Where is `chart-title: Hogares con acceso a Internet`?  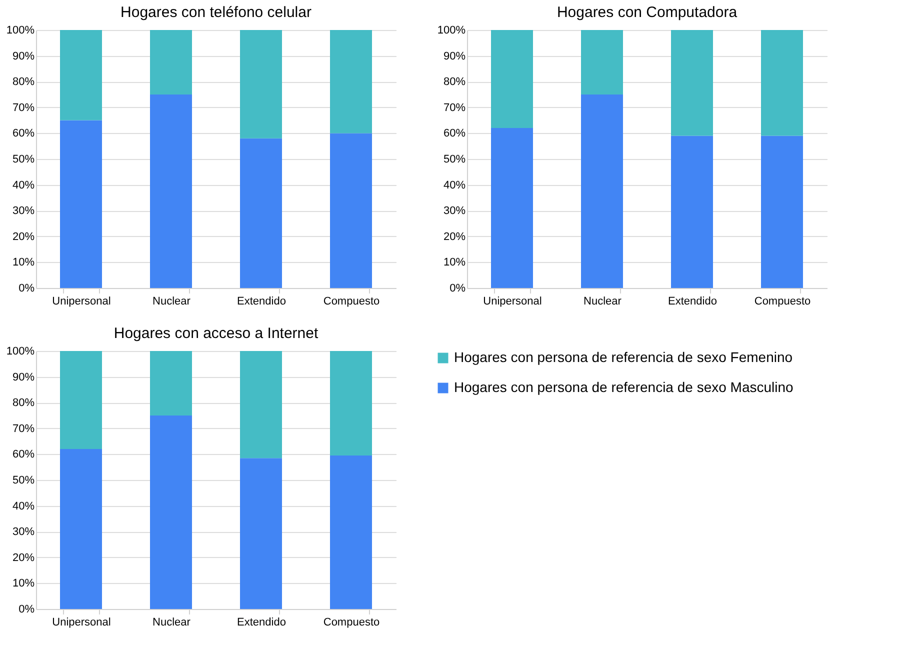 chart-title: Hogares con acceso a Internet is located at coordinates (216, 333).